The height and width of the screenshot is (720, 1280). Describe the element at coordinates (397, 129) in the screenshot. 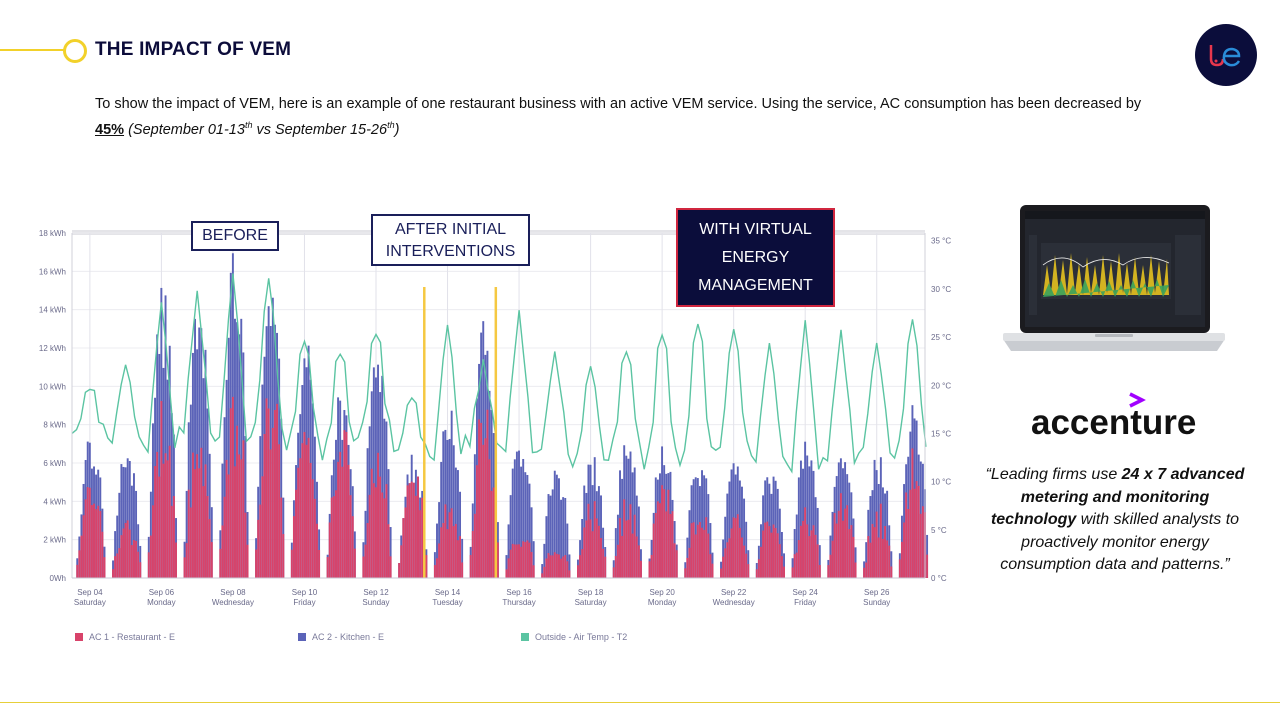

I see `period-end: )` at that location.